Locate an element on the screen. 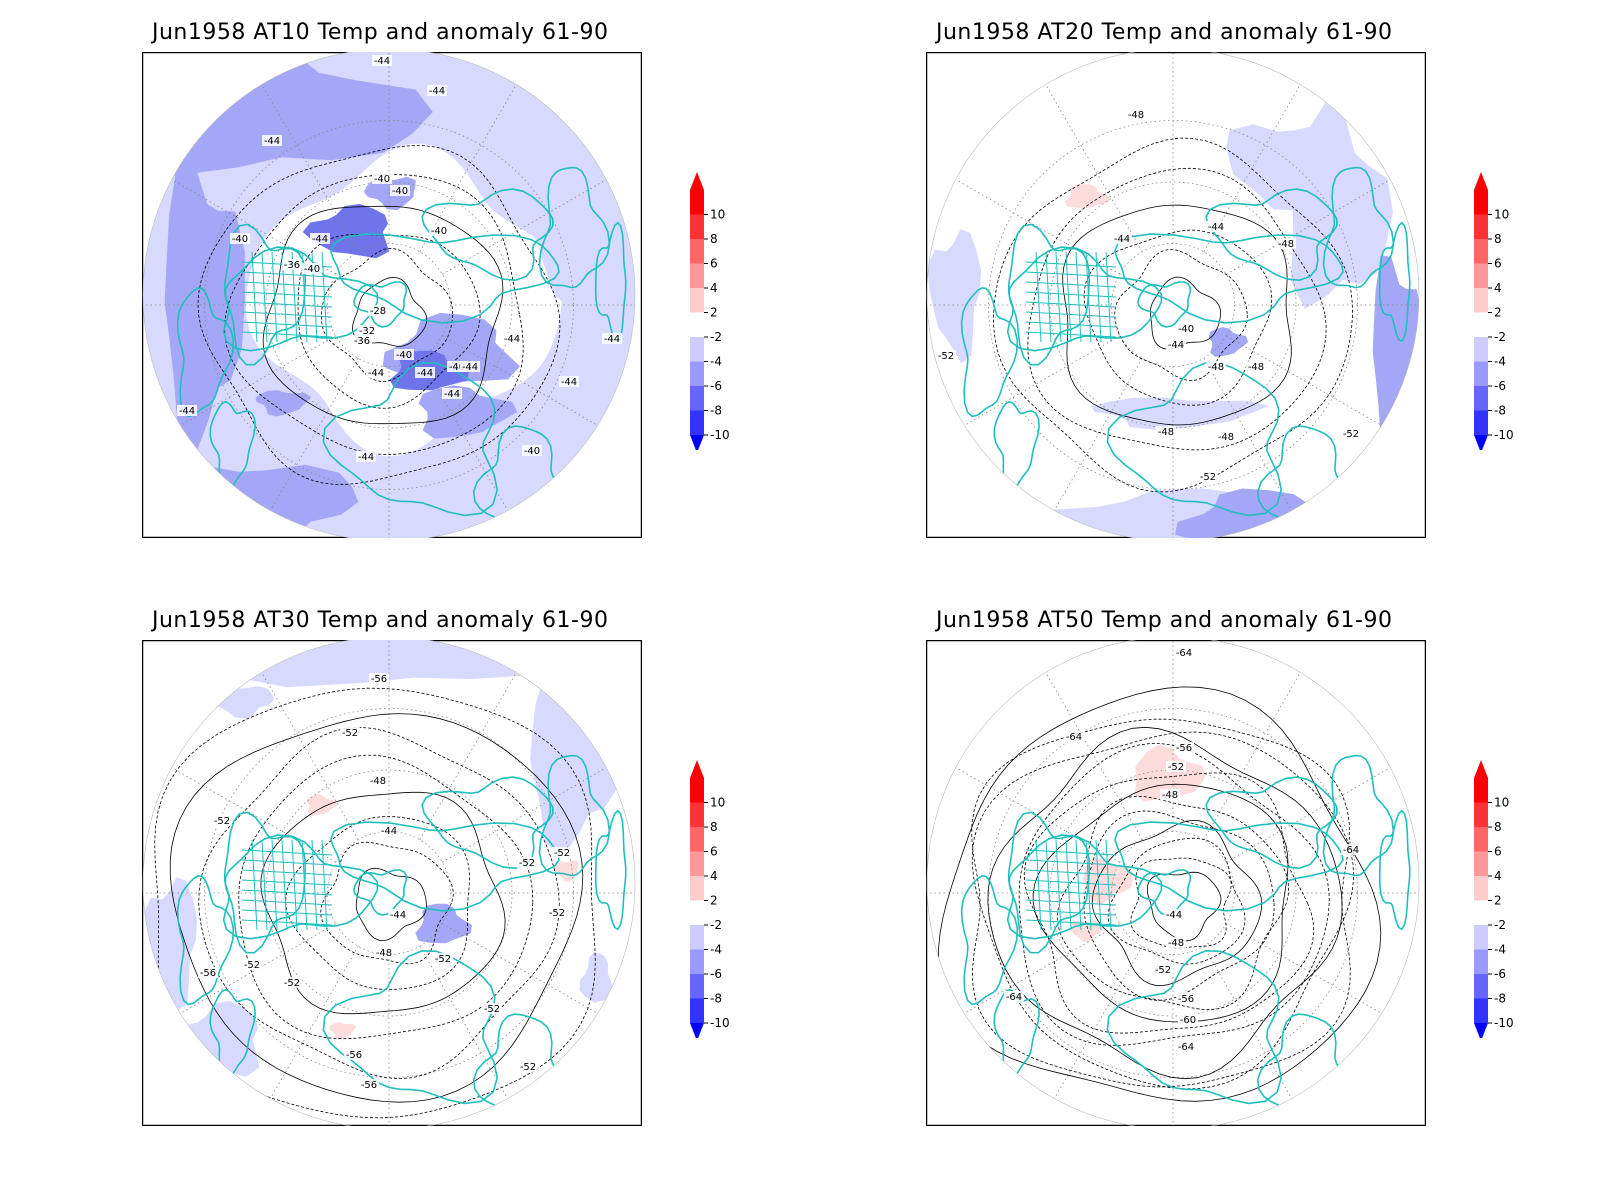  colorbar-tick-label: -2 is located at coordinates (716, 925).